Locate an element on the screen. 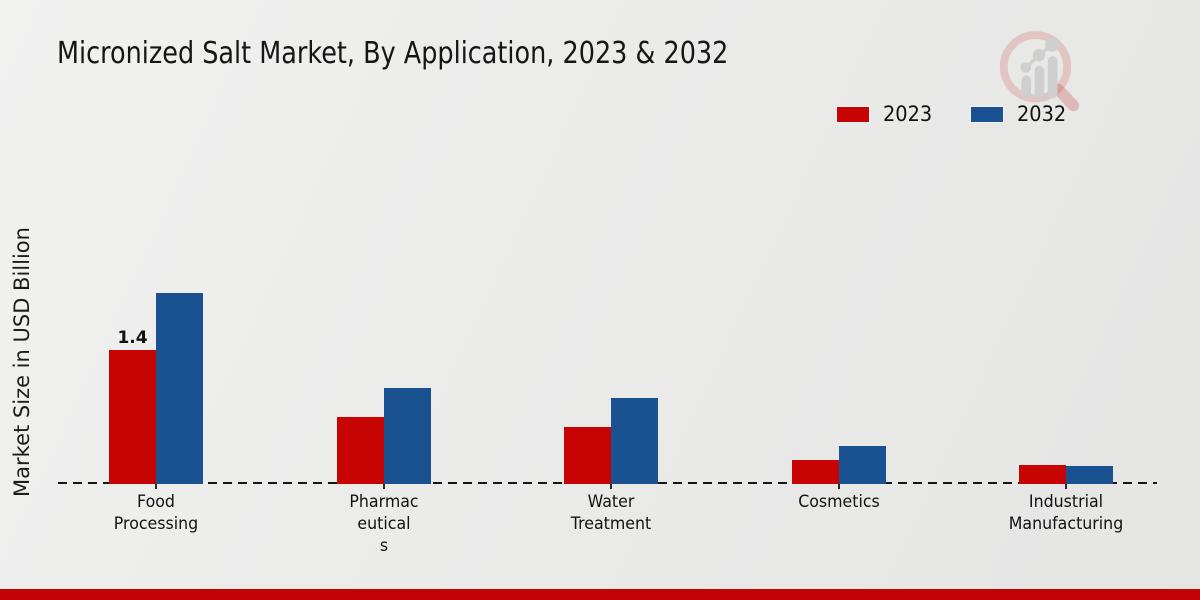 Image resolution: width=1200 pixels, height=600 pixels. legend-swatch-2023 is located at coordinates (853, 114).